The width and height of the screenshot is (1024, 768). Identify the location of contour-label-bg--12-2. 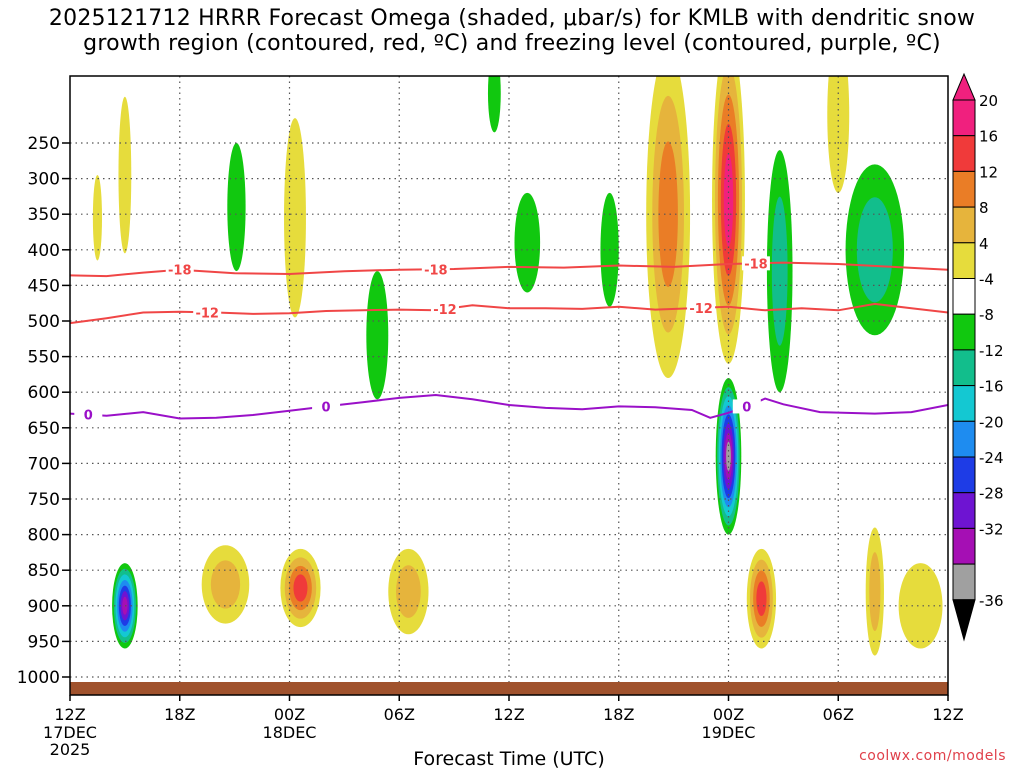
(701, 307).